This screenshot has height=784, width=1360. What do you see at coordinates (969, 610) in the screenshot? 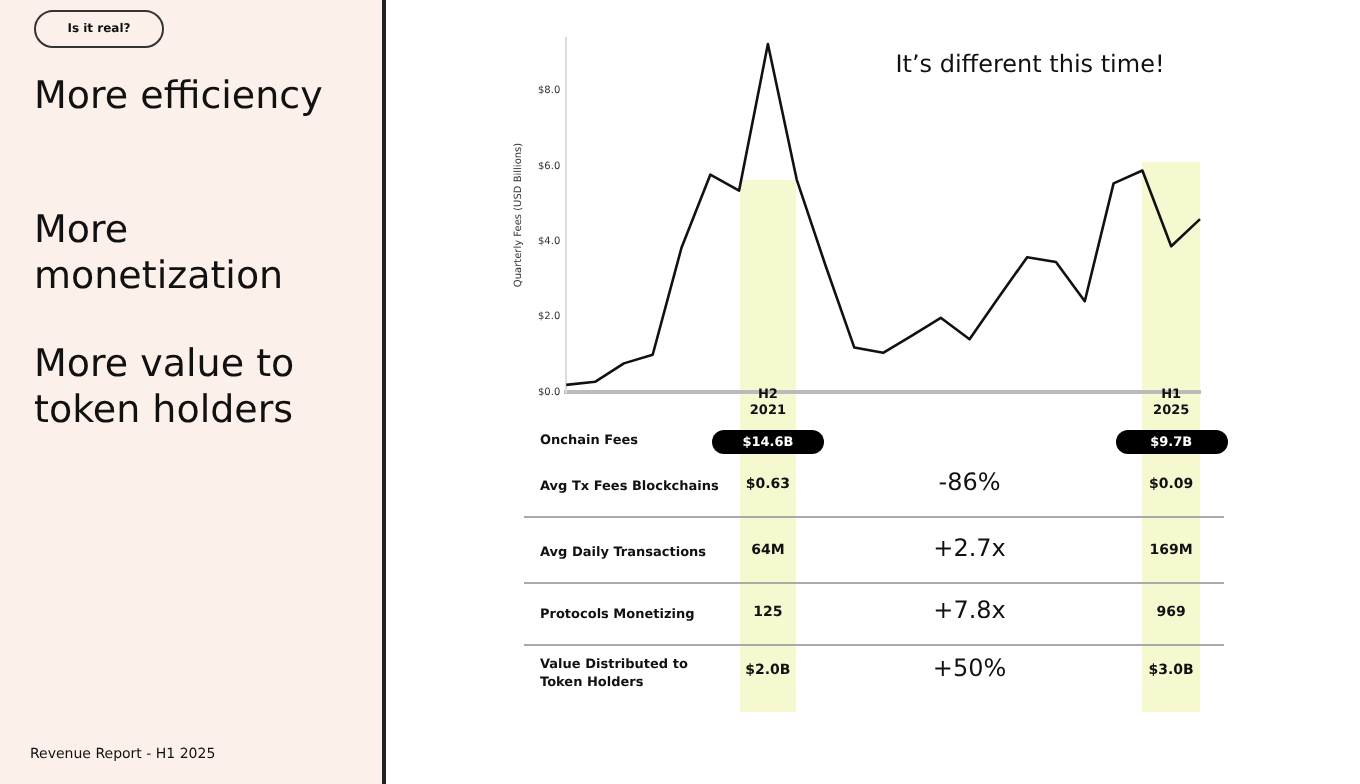
I see `text: +7.8x` at bounding box center [969, 610].